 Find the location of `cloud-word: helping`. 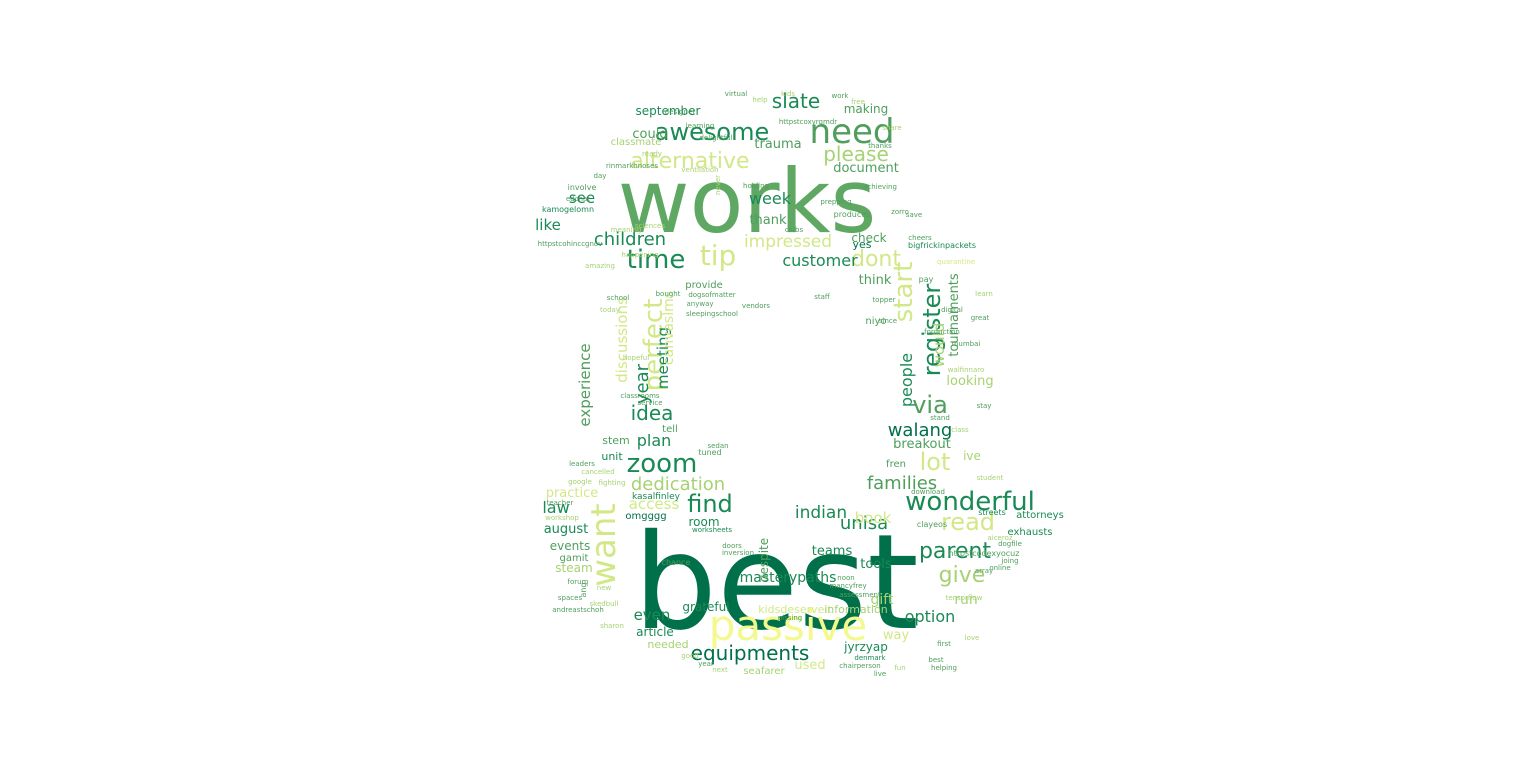

cloud-word: helping is located at coordinates (944, 668).